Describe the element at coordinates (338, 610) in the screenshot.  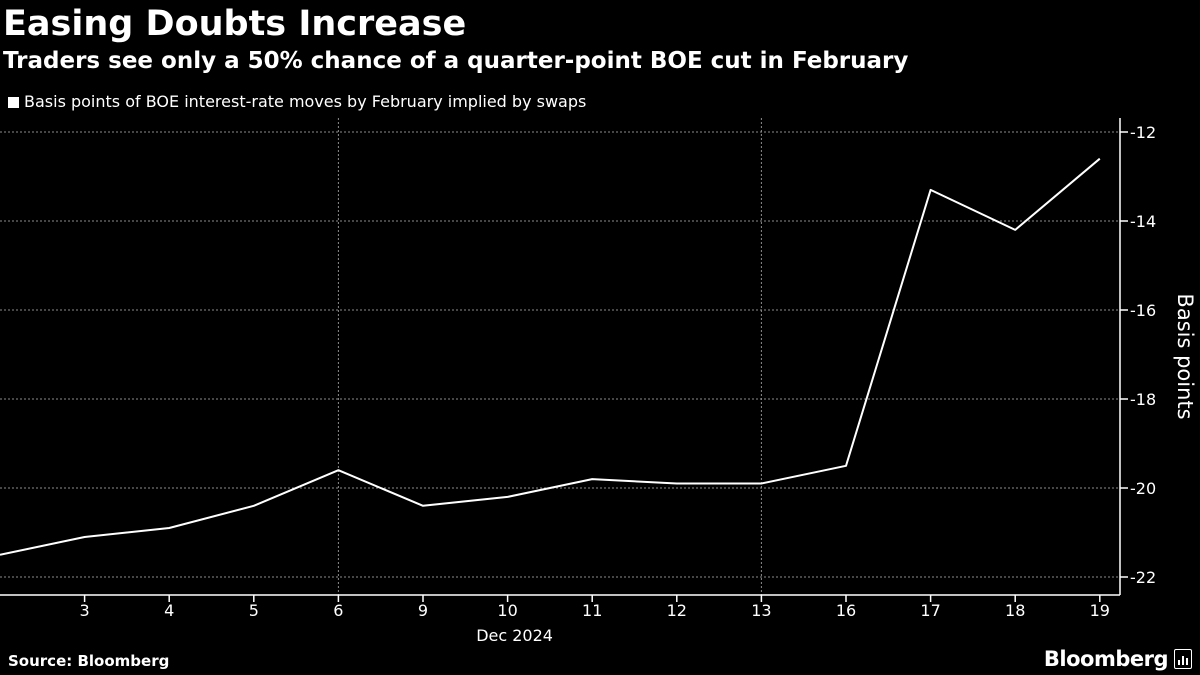
I see `x-tick-label: 6` at that location.